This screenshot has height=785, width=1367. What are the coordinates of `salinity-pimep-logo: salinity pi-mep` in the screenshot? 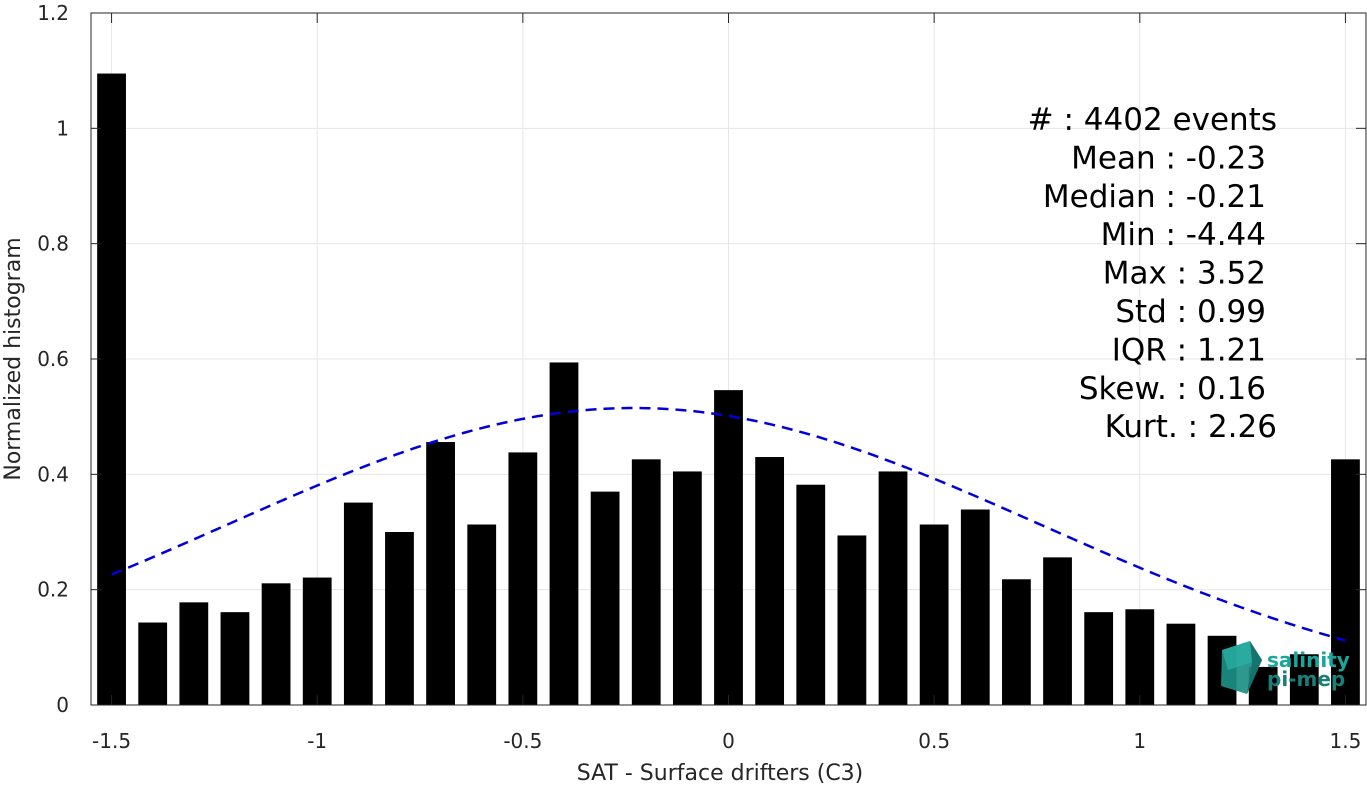 It's located at (1285, 667).